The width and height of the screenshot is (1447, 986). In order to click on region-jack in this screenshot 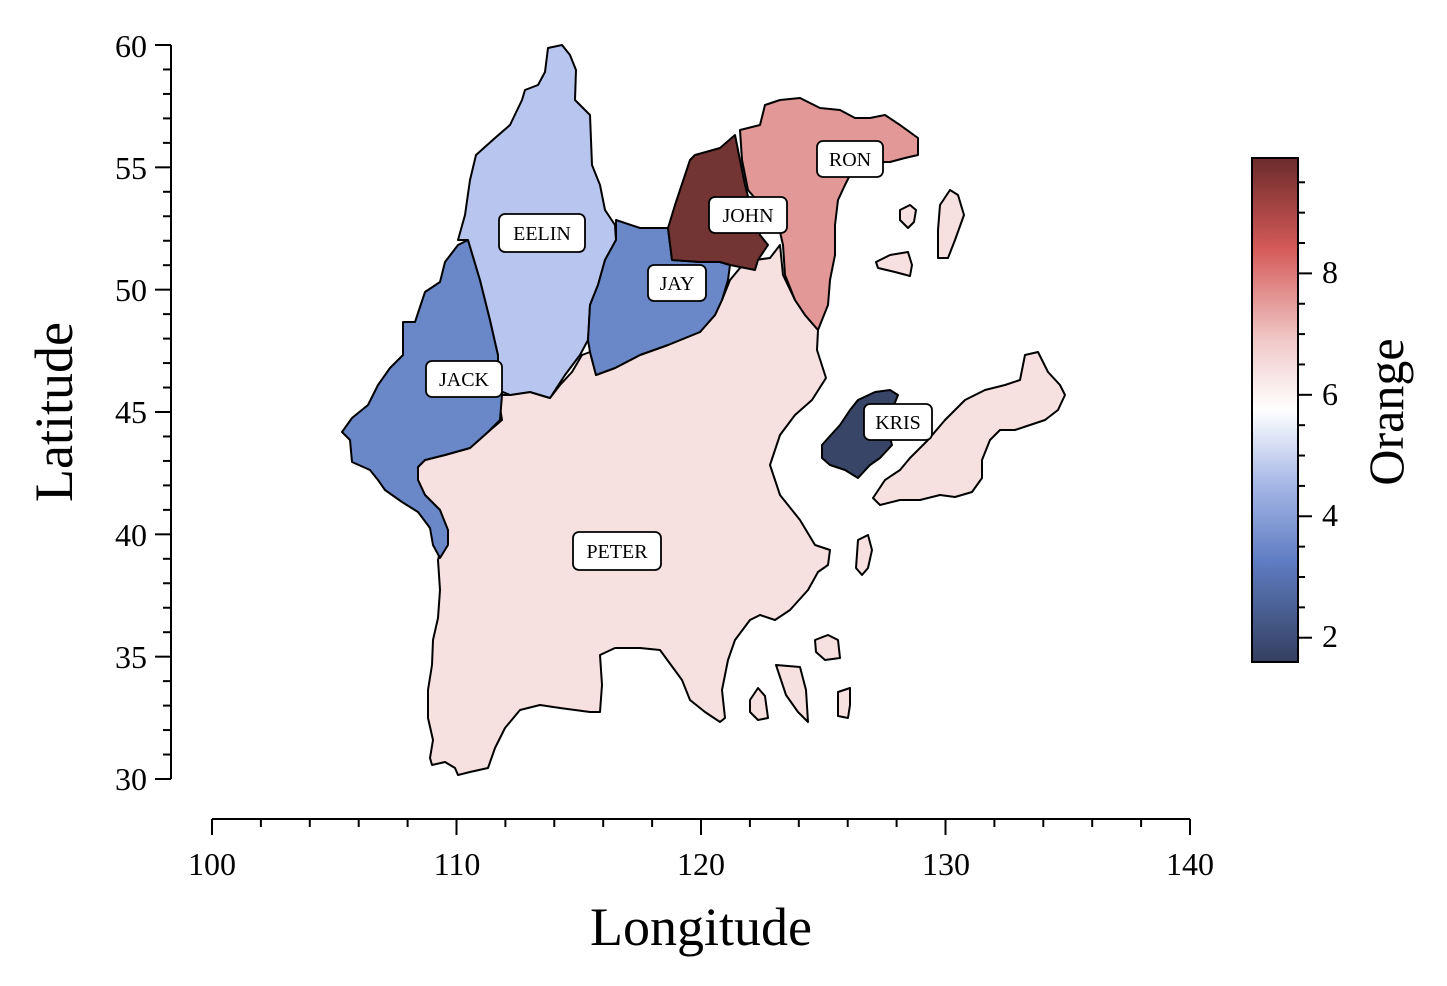, I will do `click(423, 399)`.